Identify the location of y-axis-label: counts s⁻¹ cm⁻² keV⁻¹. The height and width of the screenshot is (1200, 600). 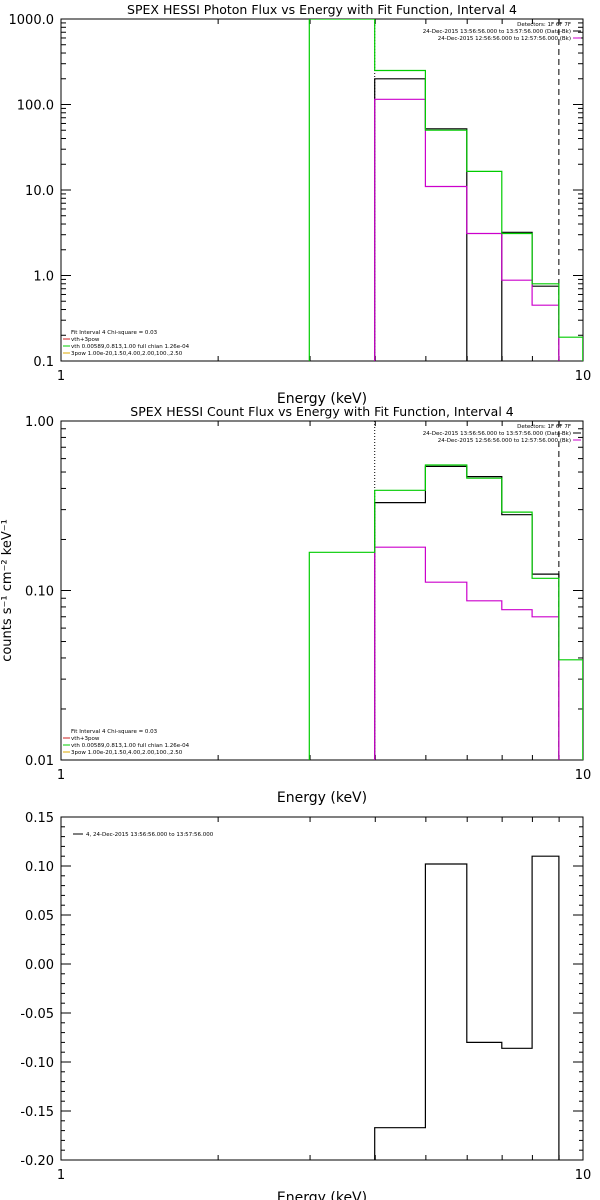
(7, 590).